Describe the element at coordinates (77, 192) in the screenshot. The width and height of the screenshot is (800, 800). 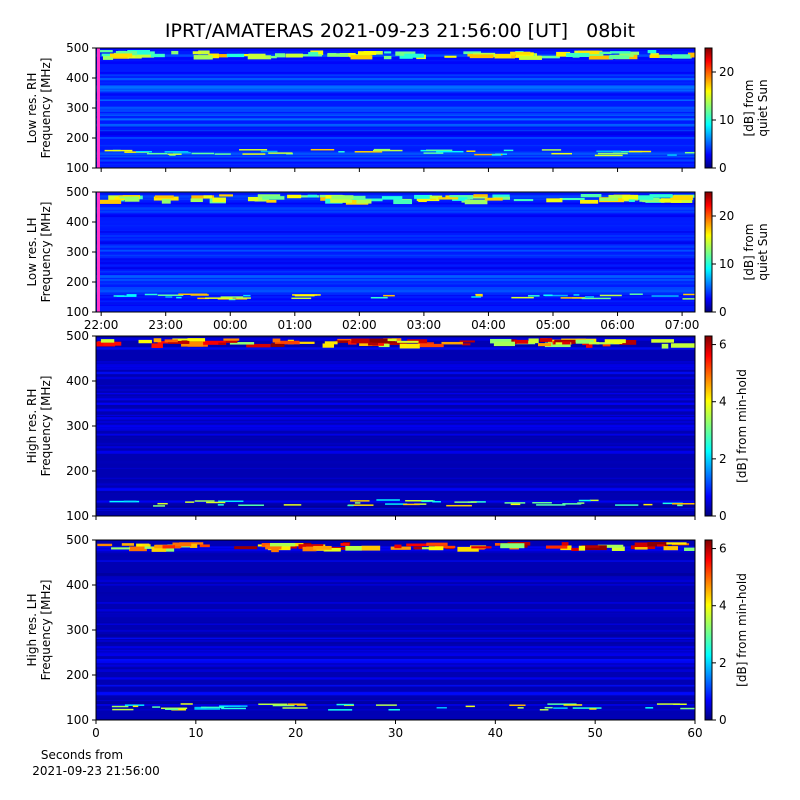
I see `y-tick-label: 500` at that location.